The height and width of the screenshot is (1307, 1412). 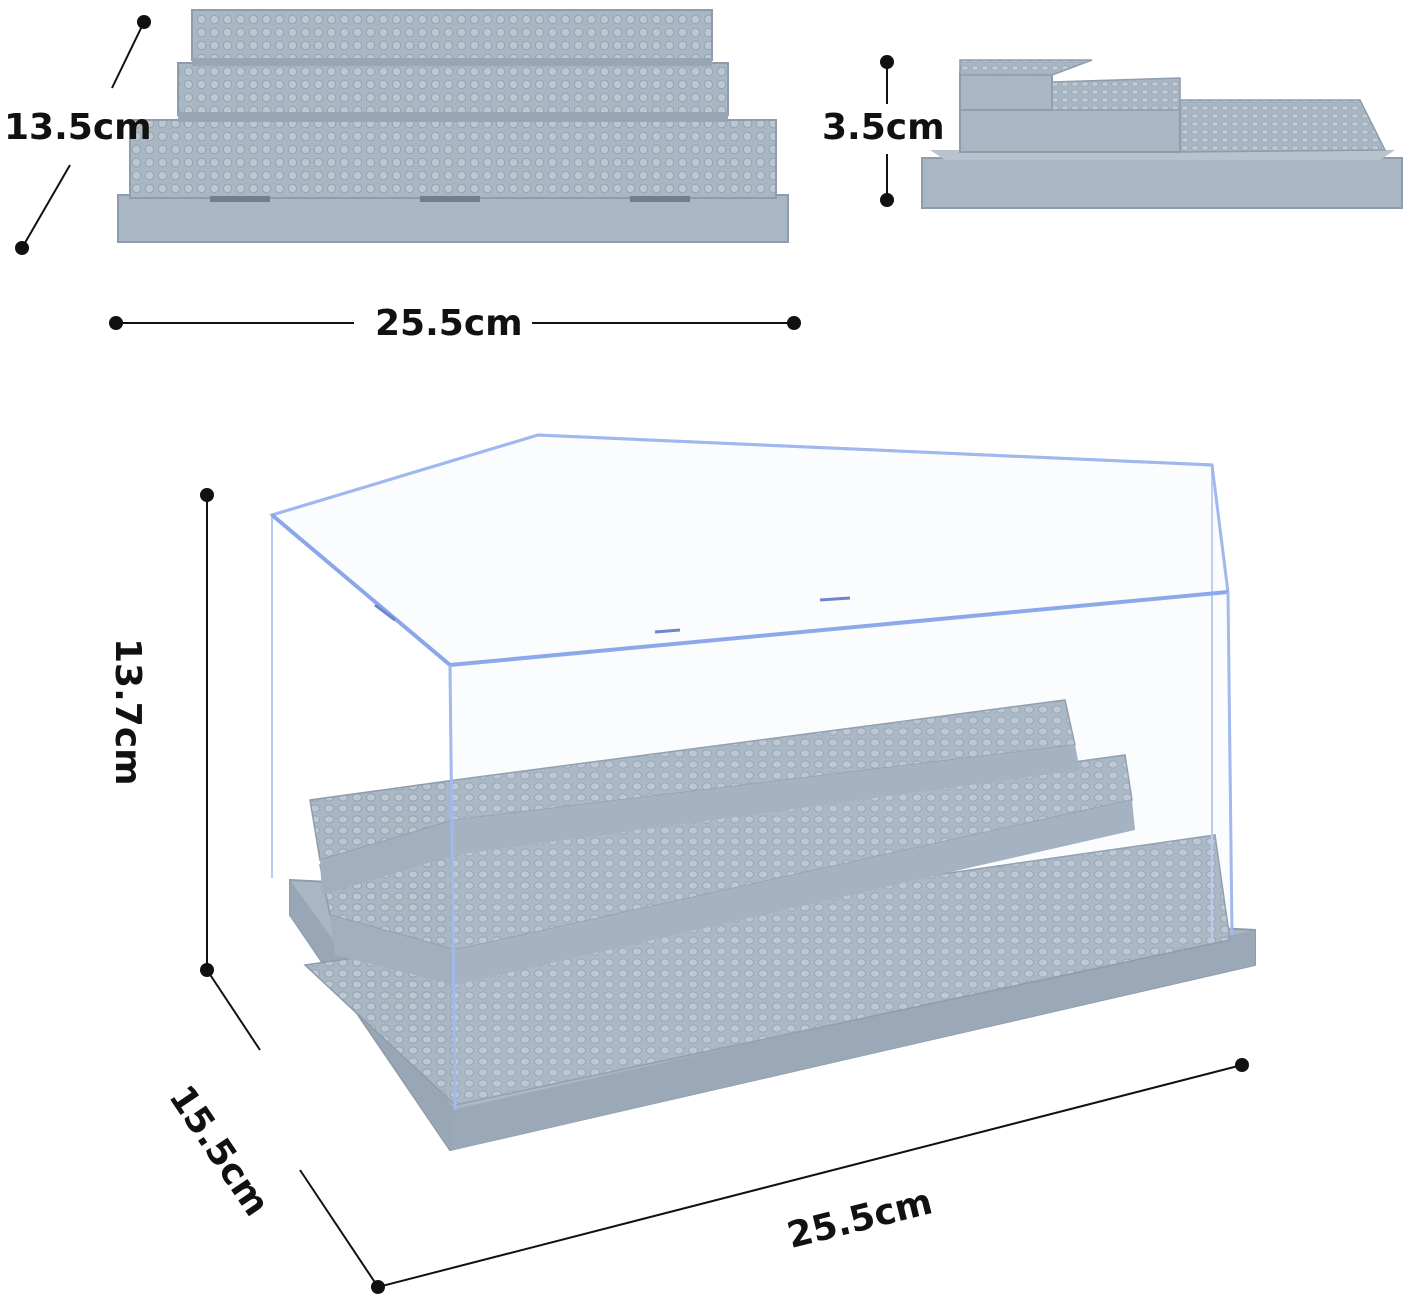 I want to click on baseplate-side-view, so click(x=1162, y=134).